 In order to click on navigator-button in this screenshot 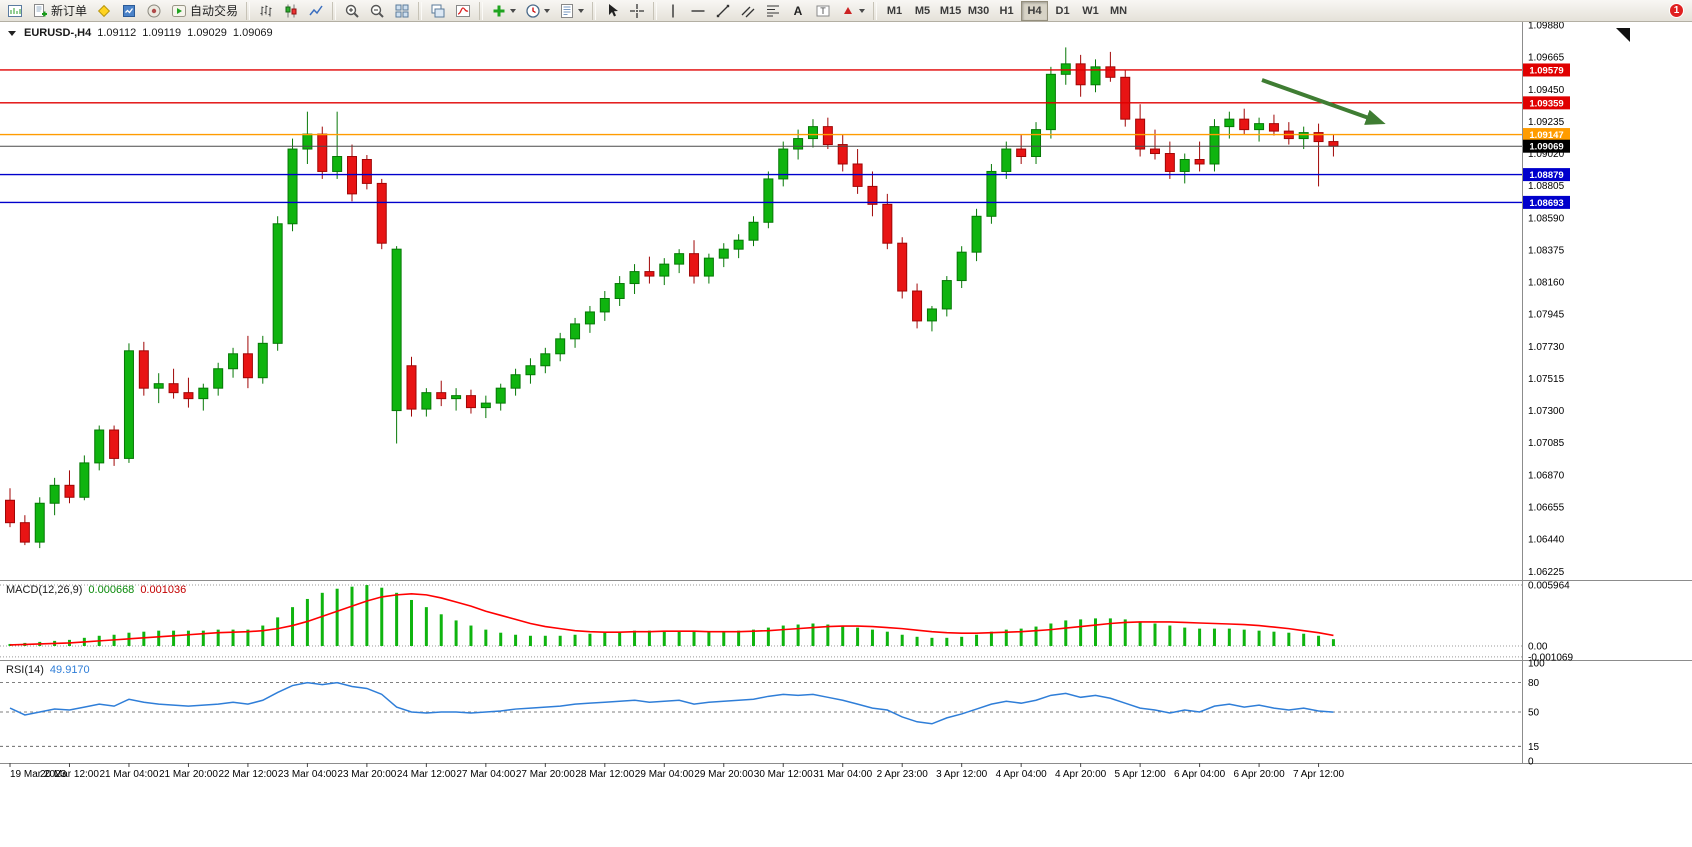, I will do `click(154, 11)`.